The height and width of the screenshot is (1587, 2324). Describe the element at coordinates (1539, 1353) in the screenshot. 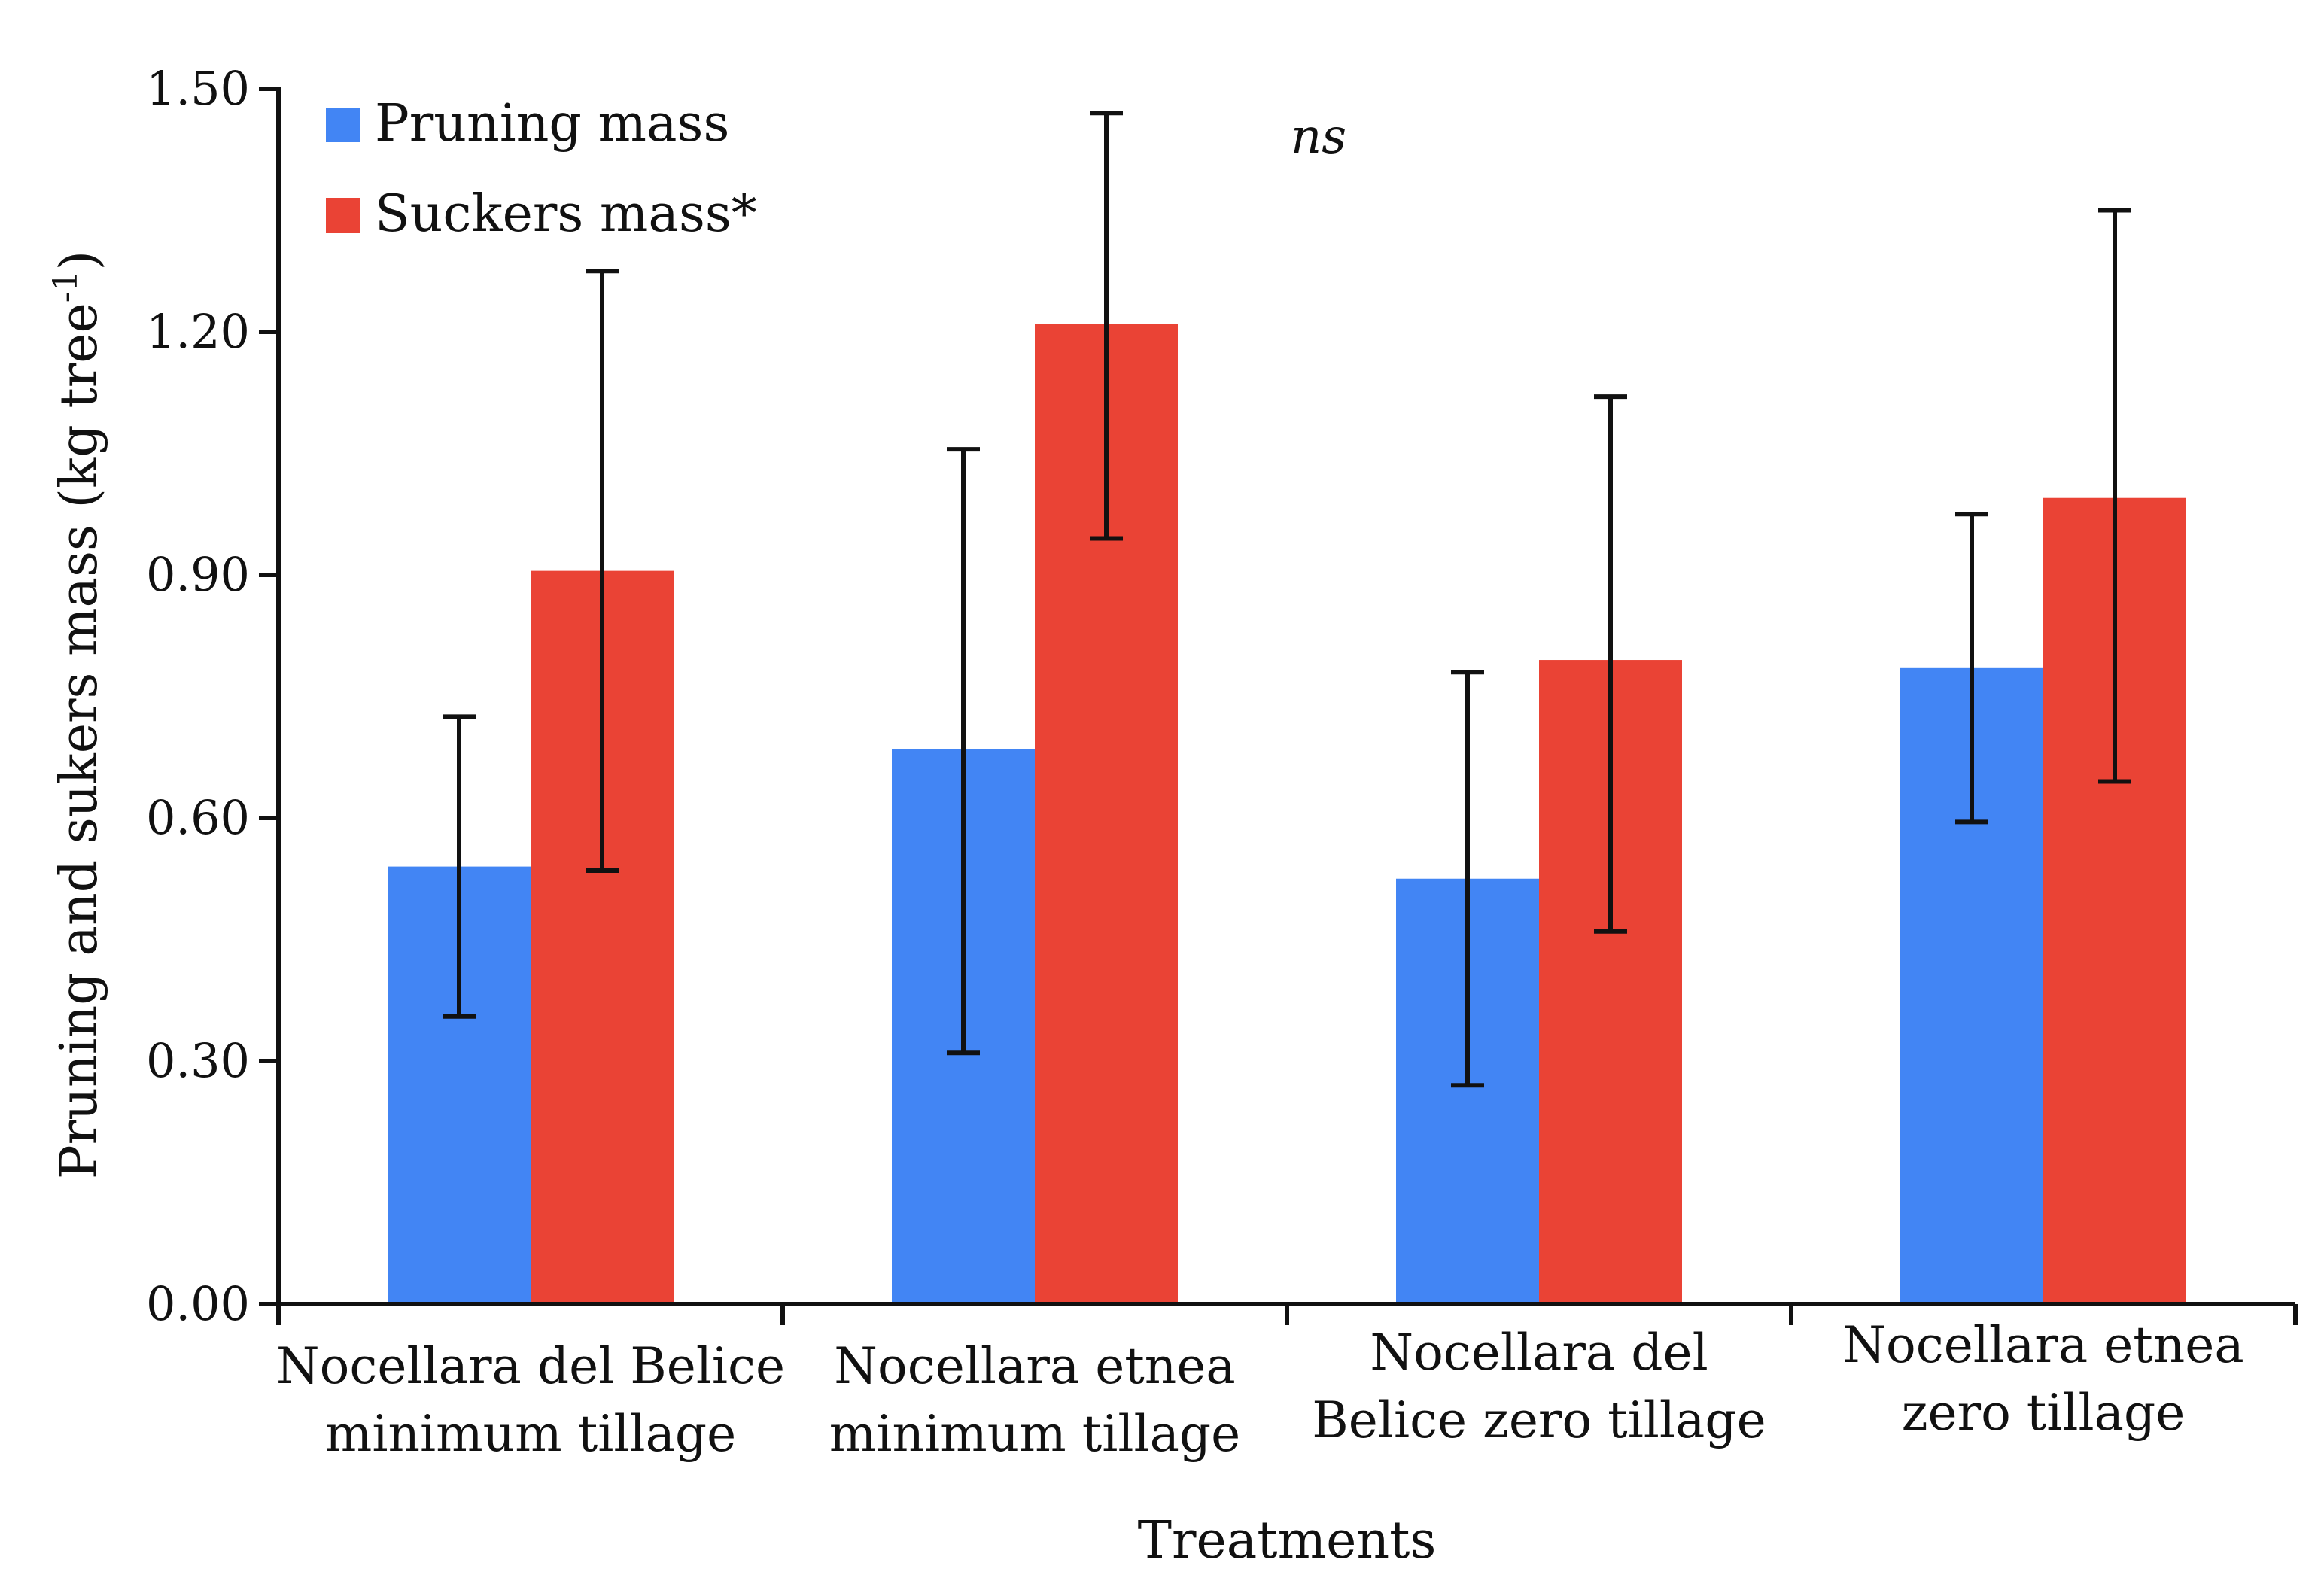

I see `category-label: Nocellara del` at that location.